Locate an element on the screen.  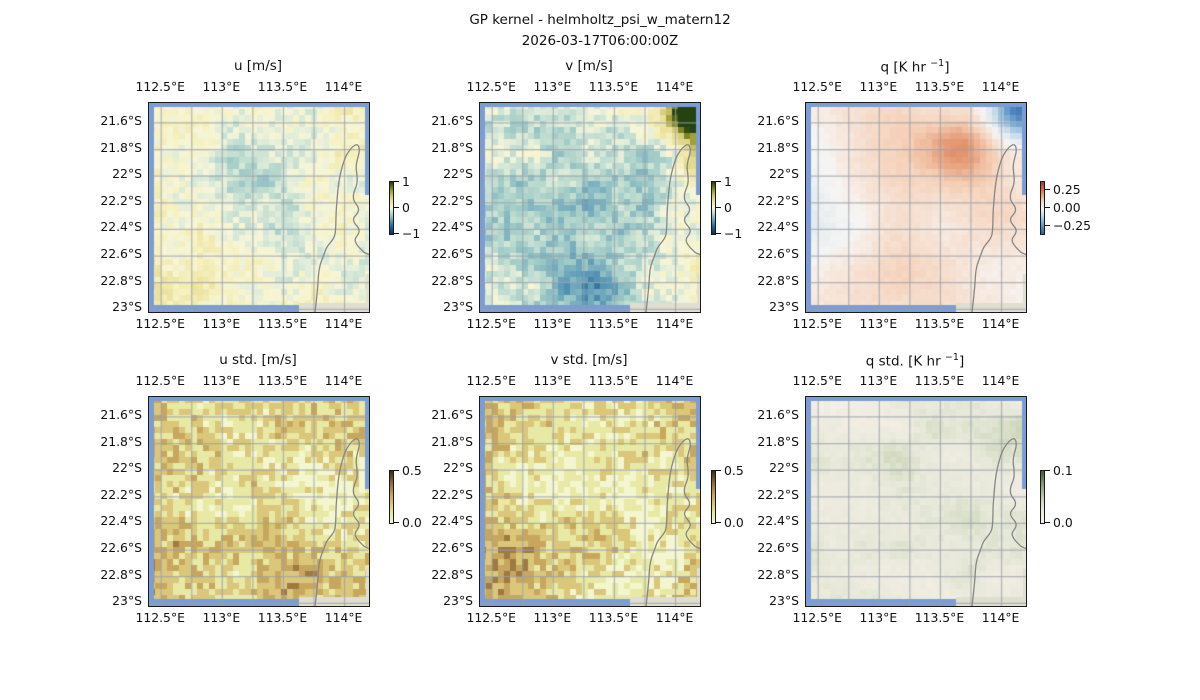
ytick-q: 22.2°S is located at coordinates (778, 200).